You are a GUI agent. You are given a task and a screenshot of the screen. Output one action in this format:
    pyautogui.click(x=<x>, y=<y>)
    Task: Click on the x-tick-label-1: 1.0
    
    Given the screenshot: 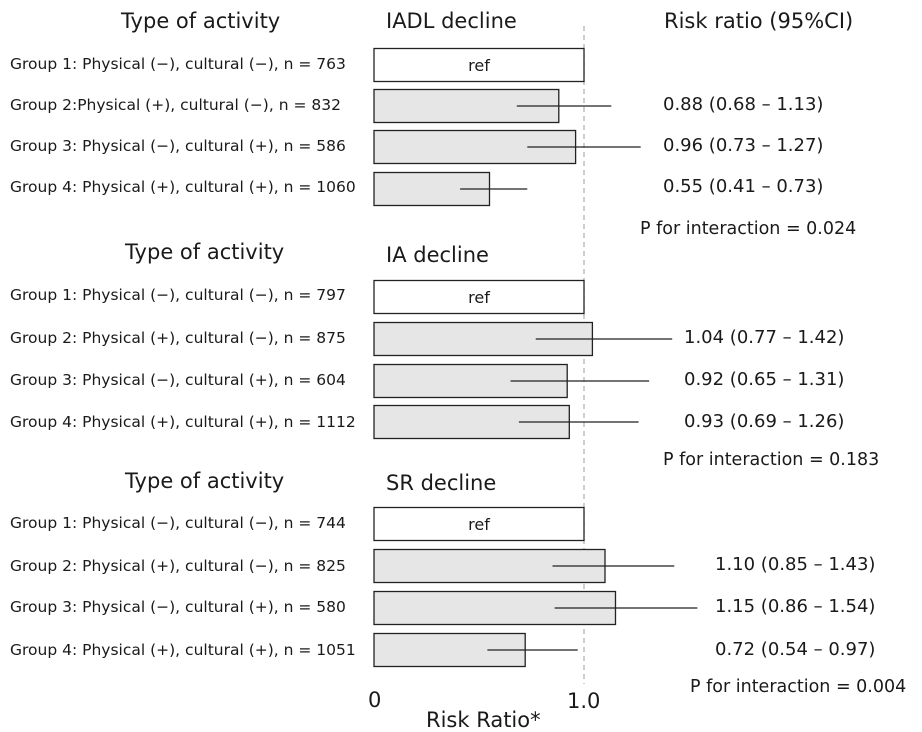 What is the action you would take?
    pyautogui.click(x=584, y=701)
    